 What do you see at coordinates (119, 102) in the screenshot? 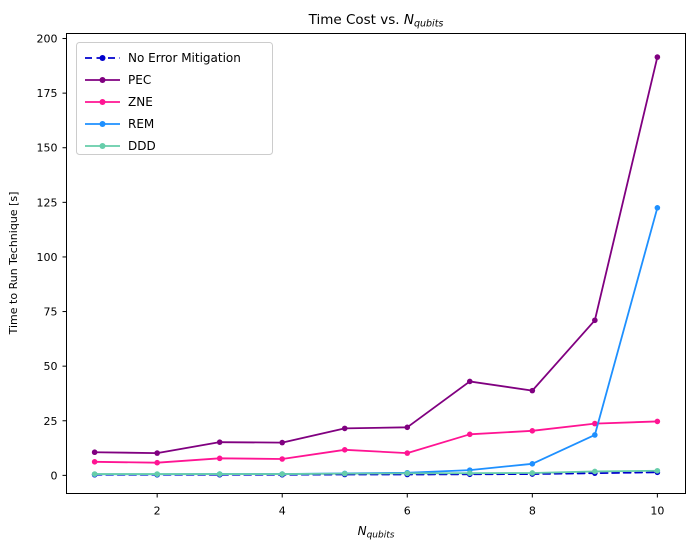
I see `legend-item-zne: ZNE` at bounding box center [119, 102].